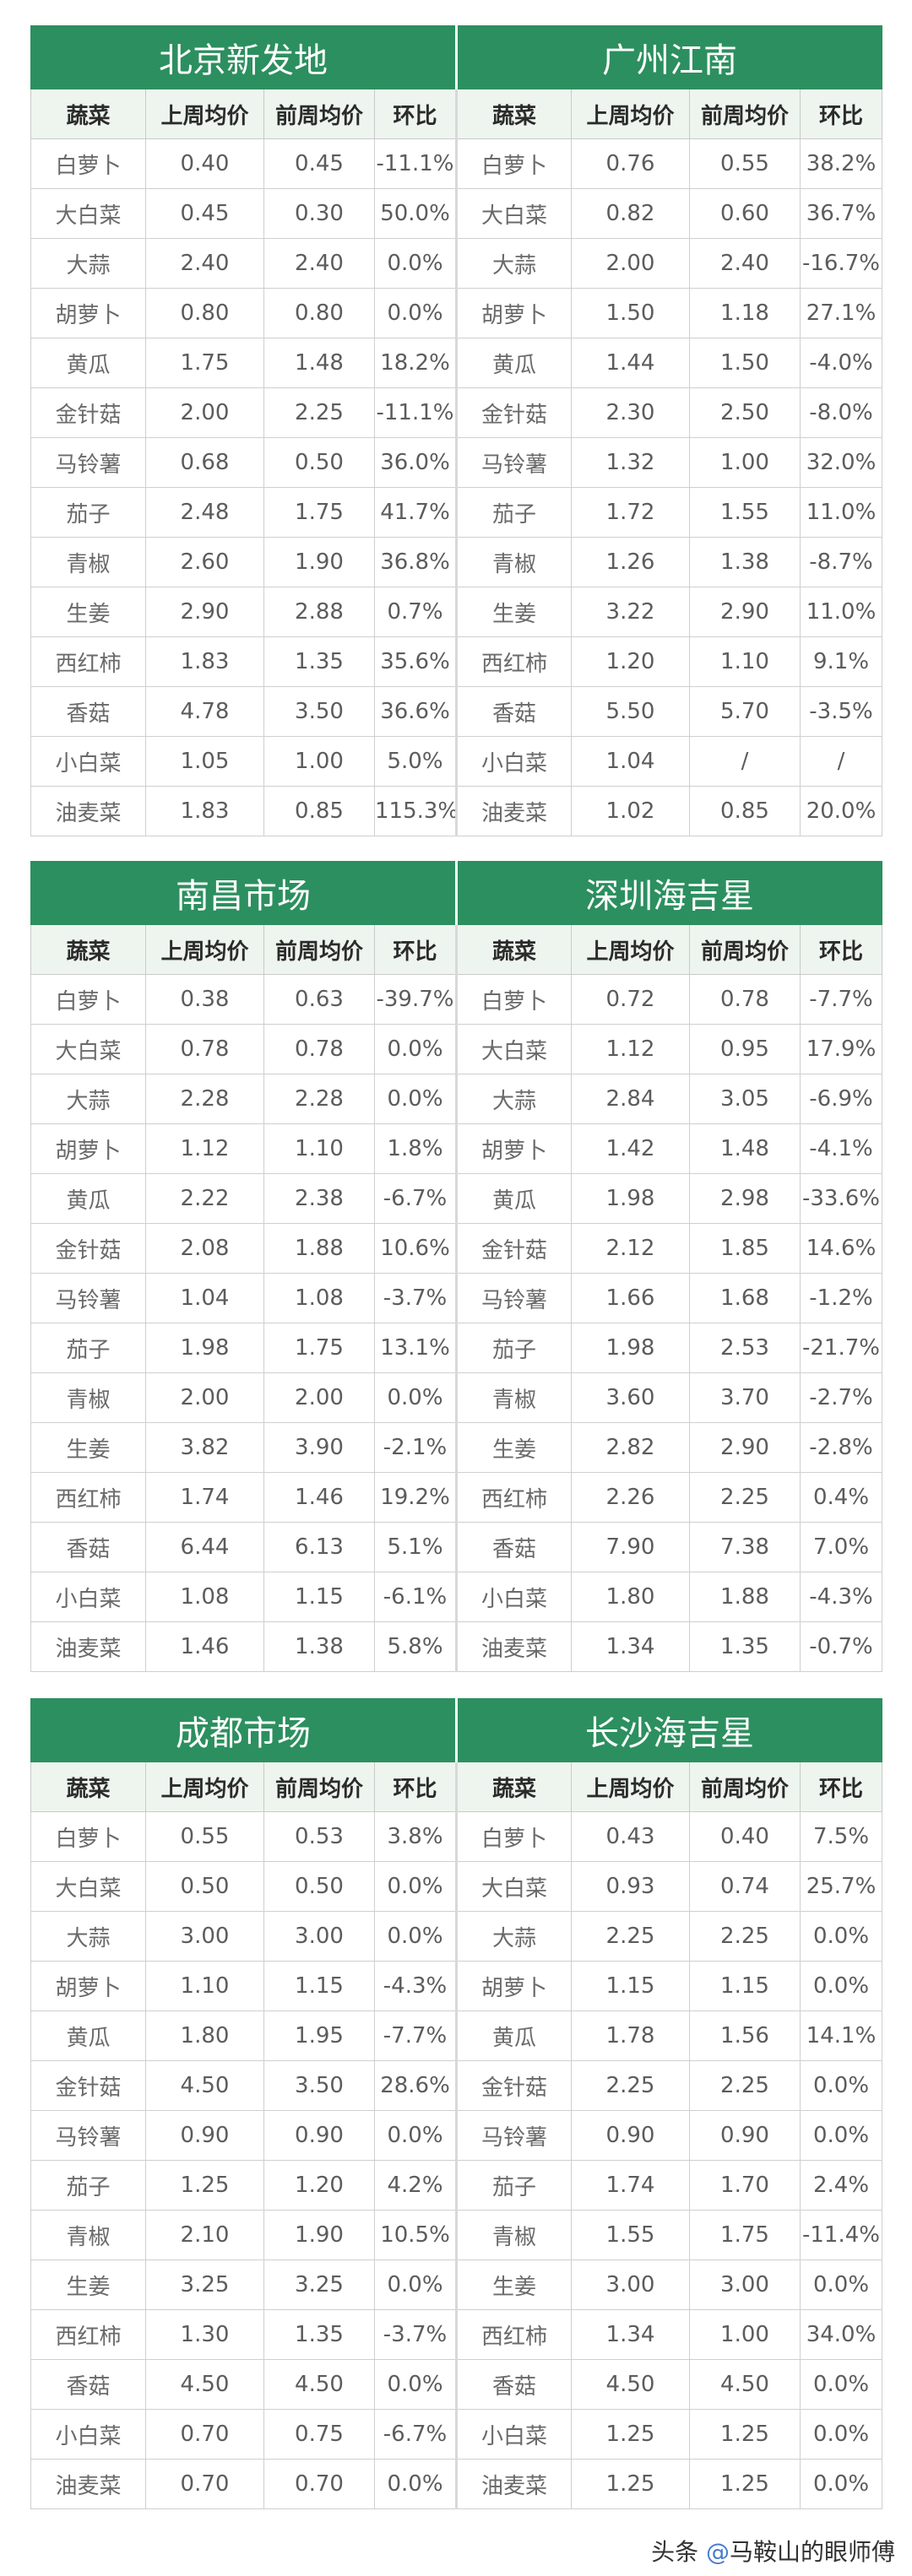 The image size is (912, 2576). Describe the element at coordinates (745, 363) in the screenshot. I see `prev-week-price: 1.50` at that location.